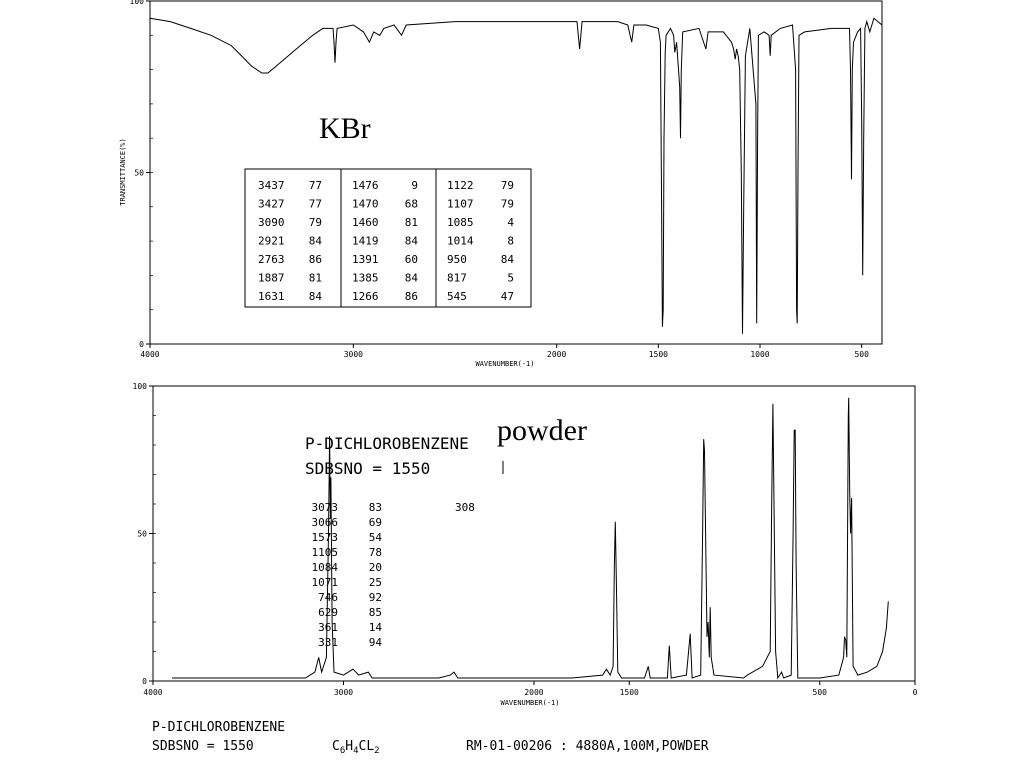  I want to click on raman-extra-peak-label: 308, so click(465, 507).